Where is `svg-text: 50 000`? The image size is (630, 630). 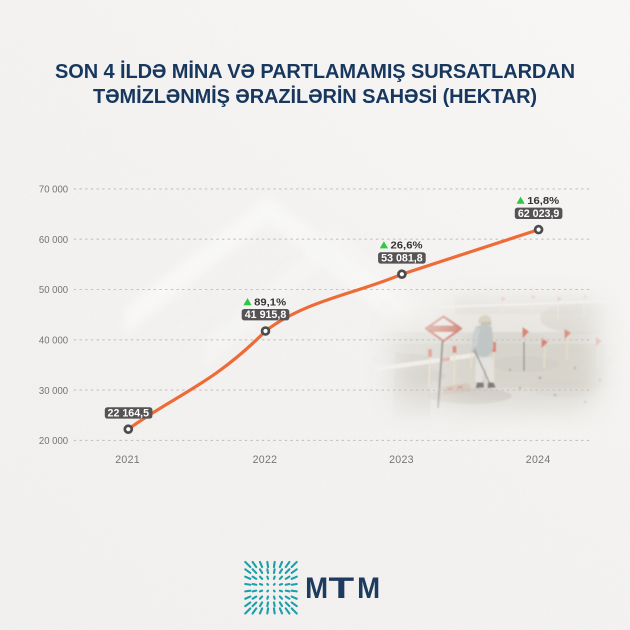
svg-text: 50 000 is located at coordinates (53, 290).